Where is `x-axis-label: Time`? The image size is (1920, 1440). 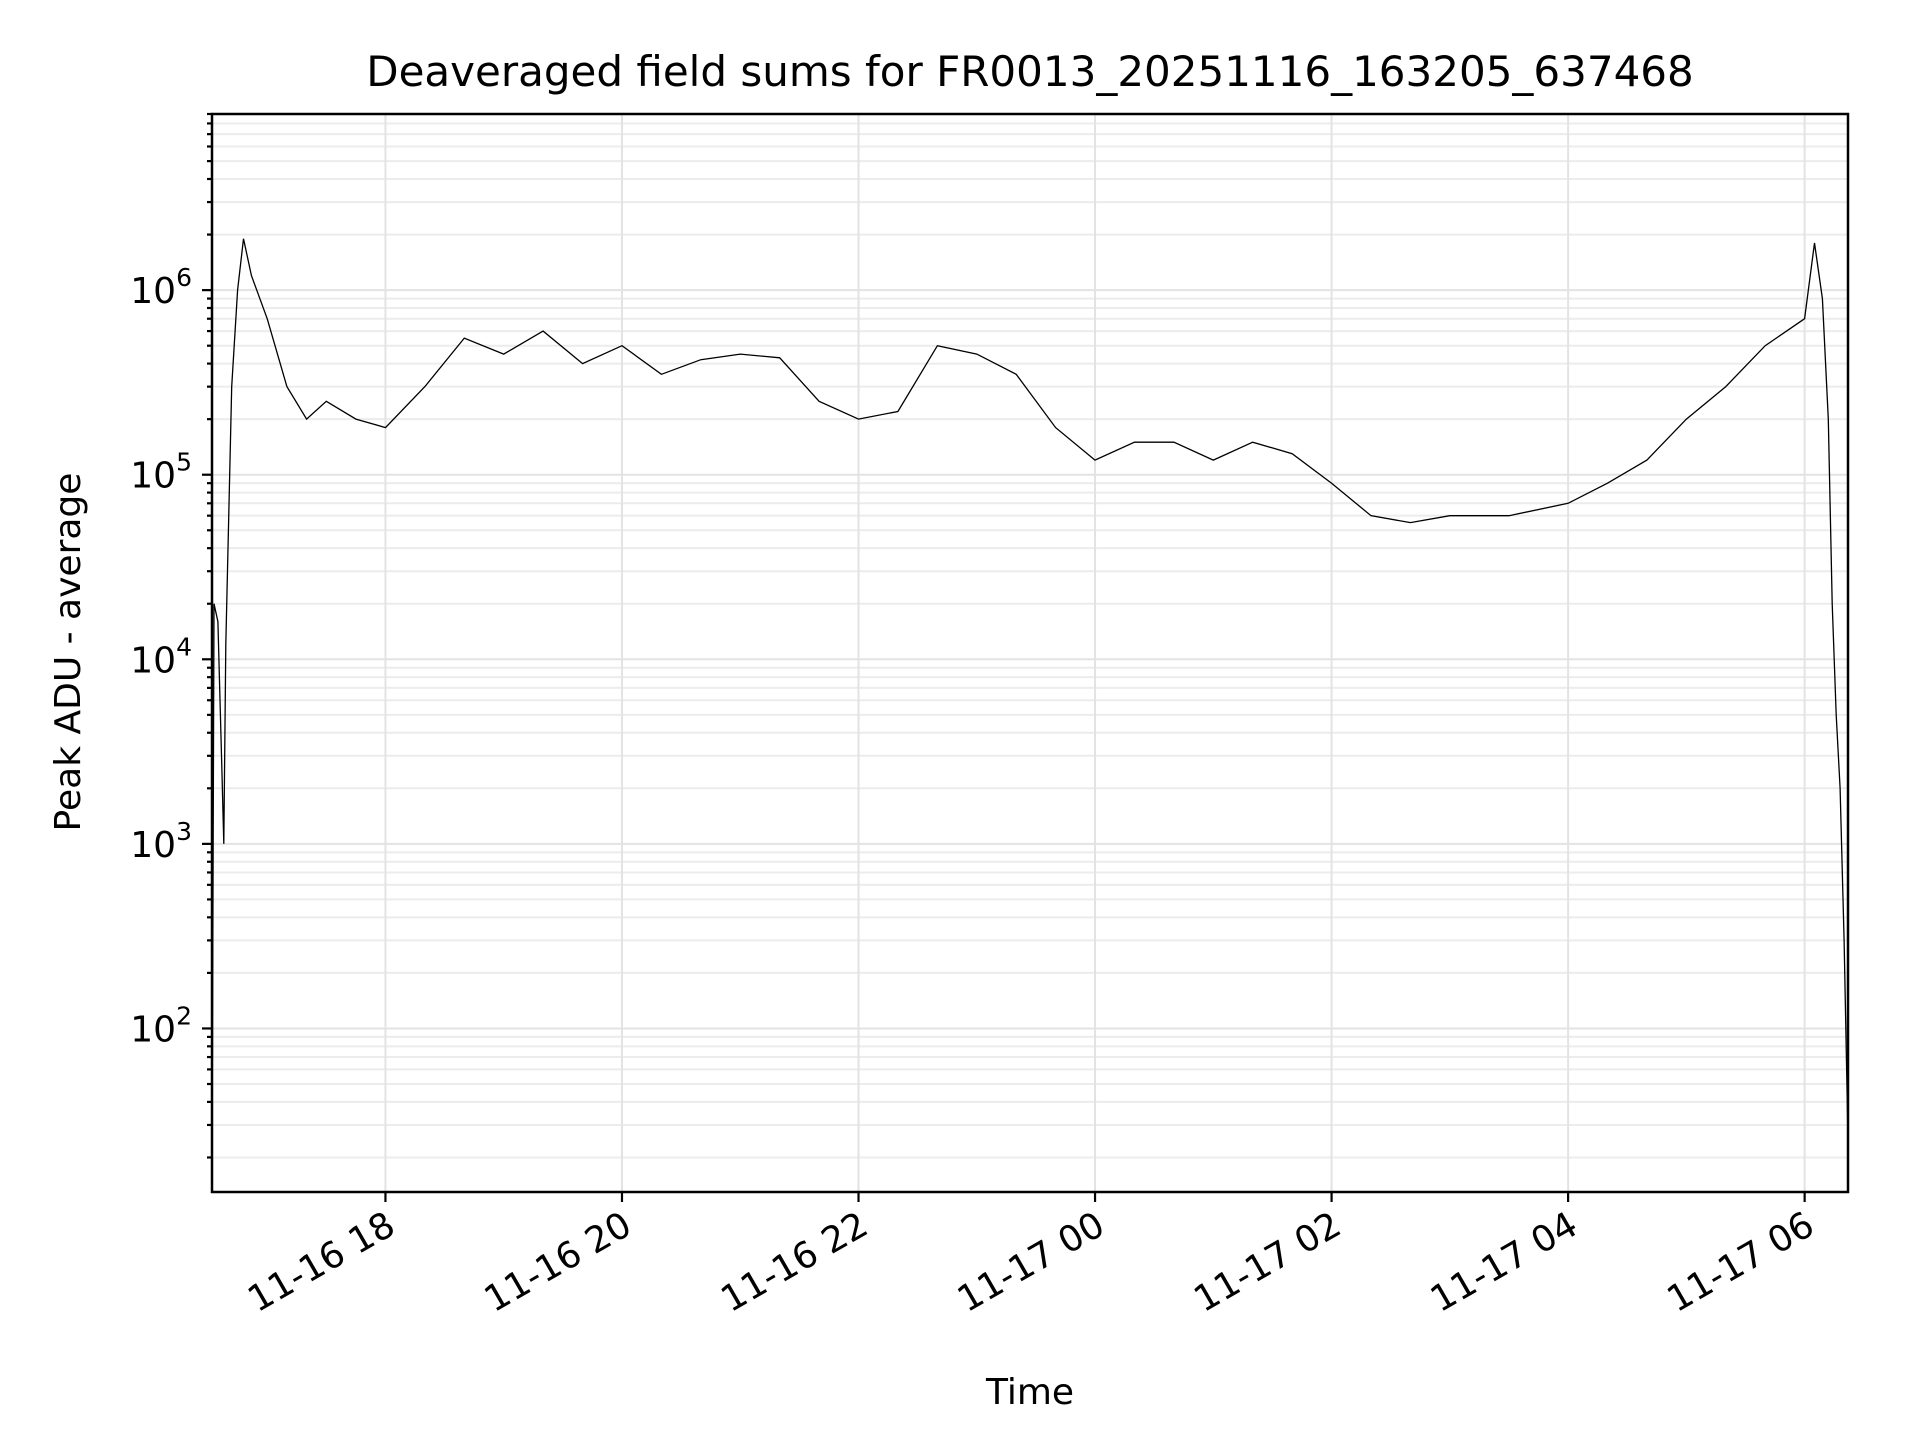
x-axis-label: Time is located at coordinates (1029, 1392).